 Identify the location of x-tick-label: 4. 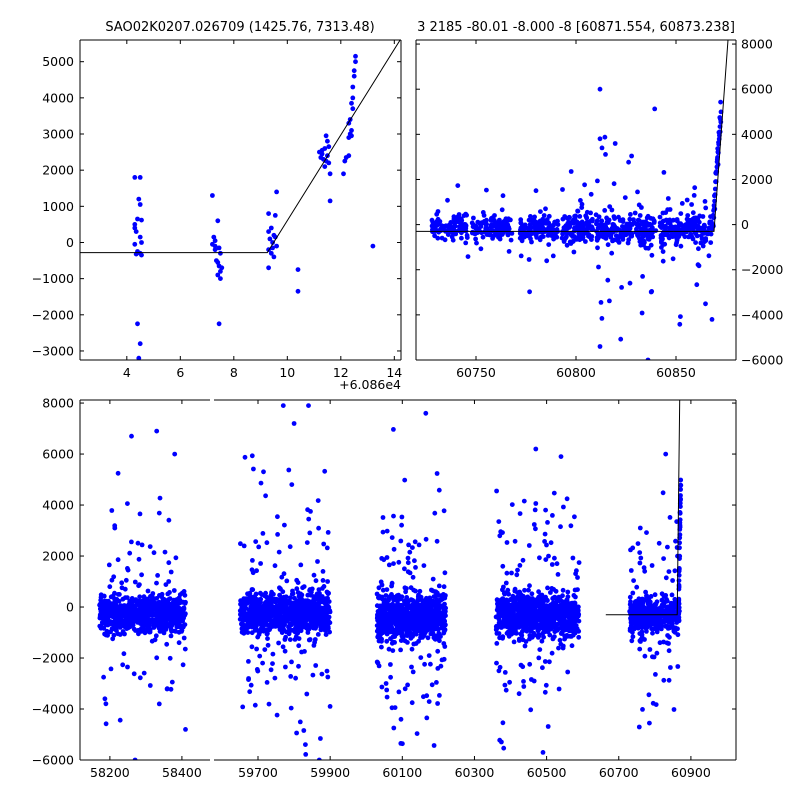
(127, 372).